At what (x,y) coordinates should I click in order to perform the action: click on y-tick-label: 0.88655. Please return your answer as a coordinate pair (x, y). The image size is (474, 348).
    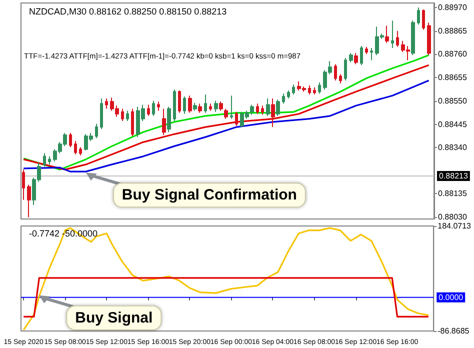
    Looking at the image, I should click on (453, 77).